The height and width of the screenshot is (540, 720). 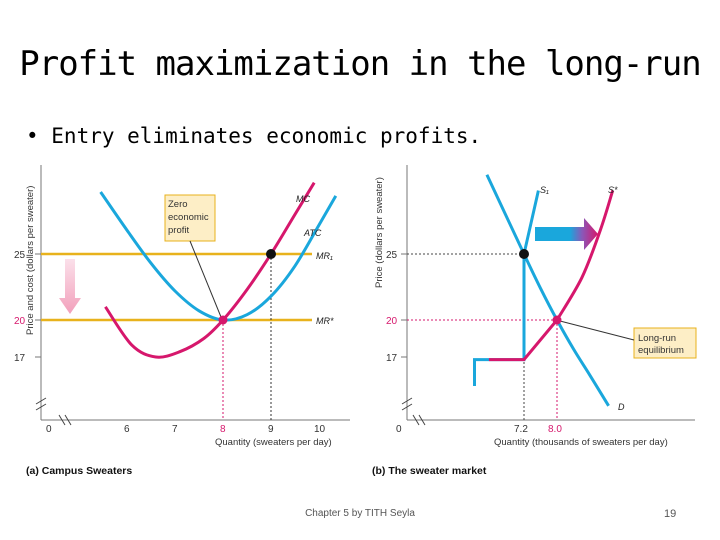 I want to click on chart-a-atc-label: ATC, so click(x=312, y=233).